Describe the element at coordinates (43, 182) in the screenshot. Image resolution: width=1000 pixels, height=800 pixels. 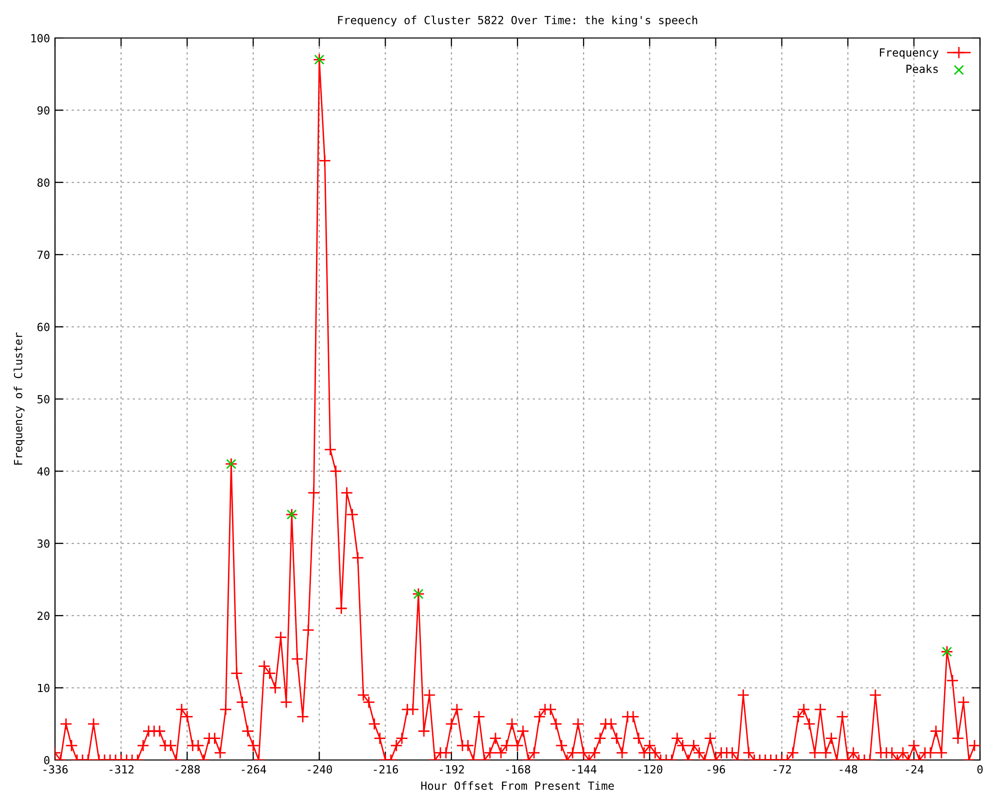
I see `y-tick-label: 80` at that location.